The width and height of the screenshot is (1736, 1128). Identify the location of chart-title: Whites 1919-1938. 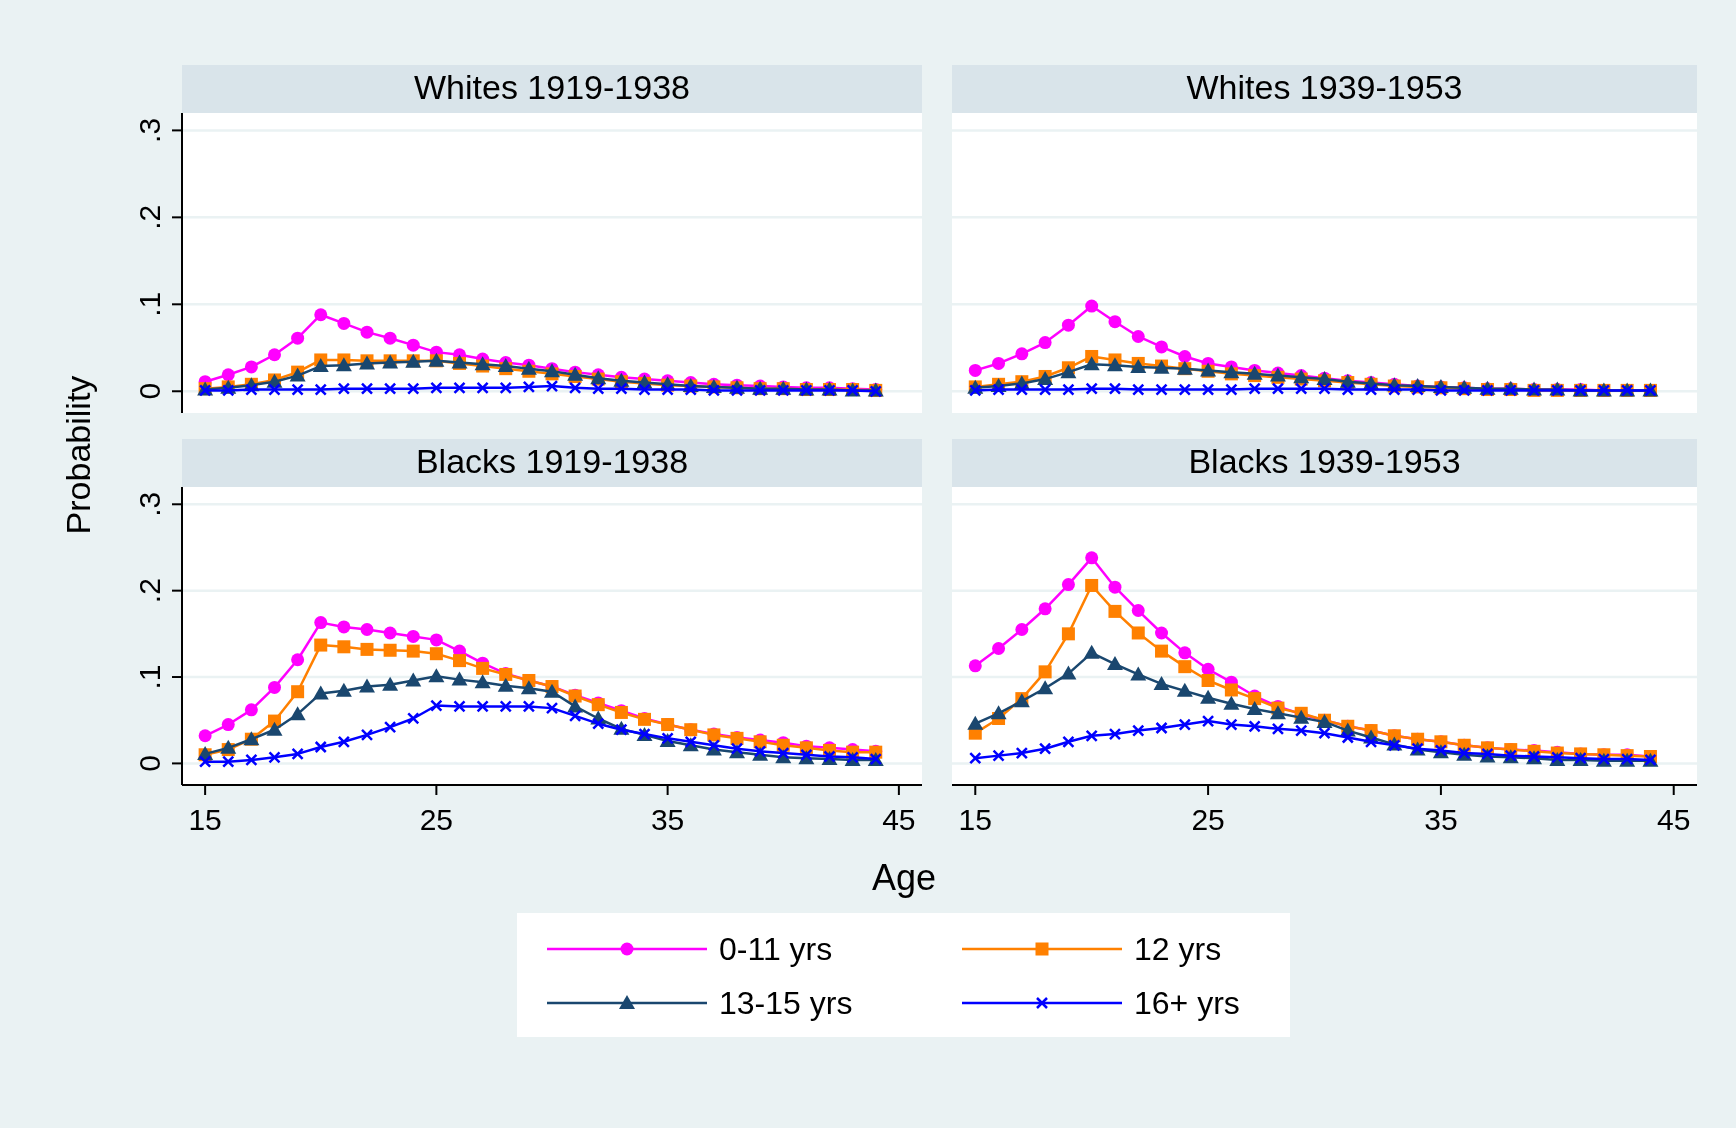
(552, 87).